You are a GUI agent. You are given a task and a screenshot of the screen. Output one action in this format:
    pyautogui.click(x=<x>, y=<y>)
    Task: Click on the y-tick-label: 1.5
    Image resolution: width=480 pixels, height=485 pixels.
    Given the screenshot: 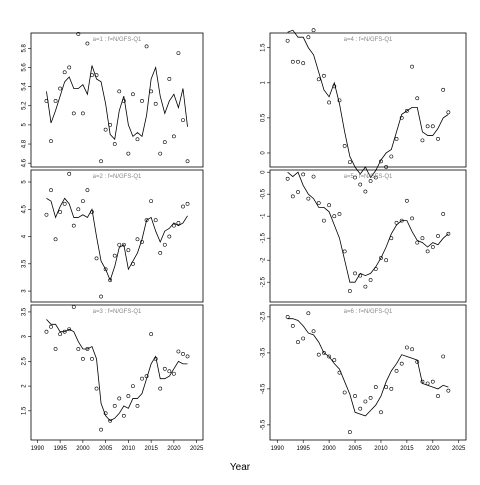 What is the action you would take?
    pyautogui.click(x=25, y=410)
    